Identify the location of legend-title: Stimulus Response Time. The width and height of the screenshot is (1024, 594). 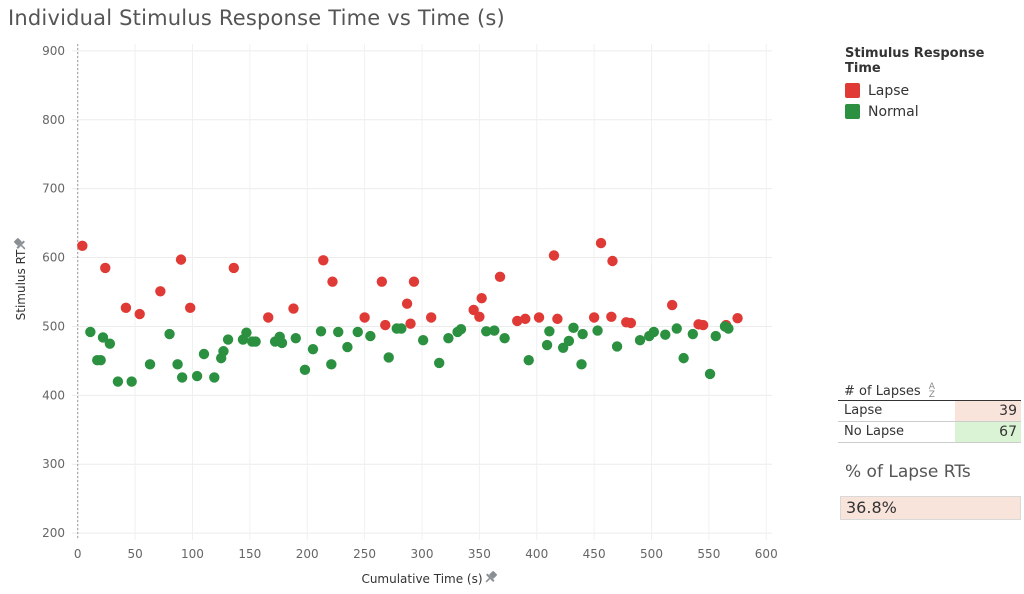
(915, 61).